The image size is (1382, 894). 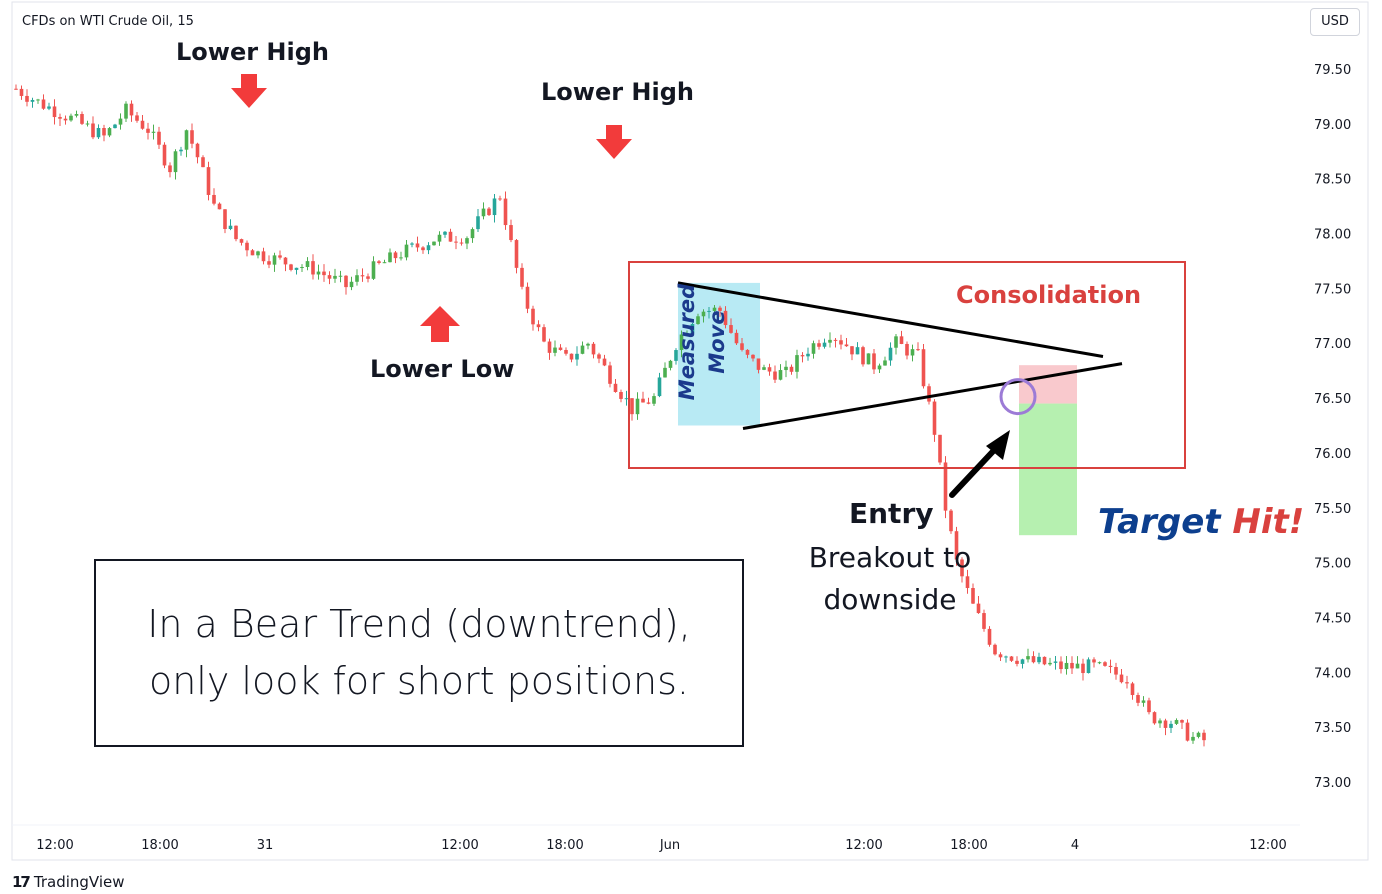 I want to click on price-tick-label: 79.50, so click(x=1332, y=70).